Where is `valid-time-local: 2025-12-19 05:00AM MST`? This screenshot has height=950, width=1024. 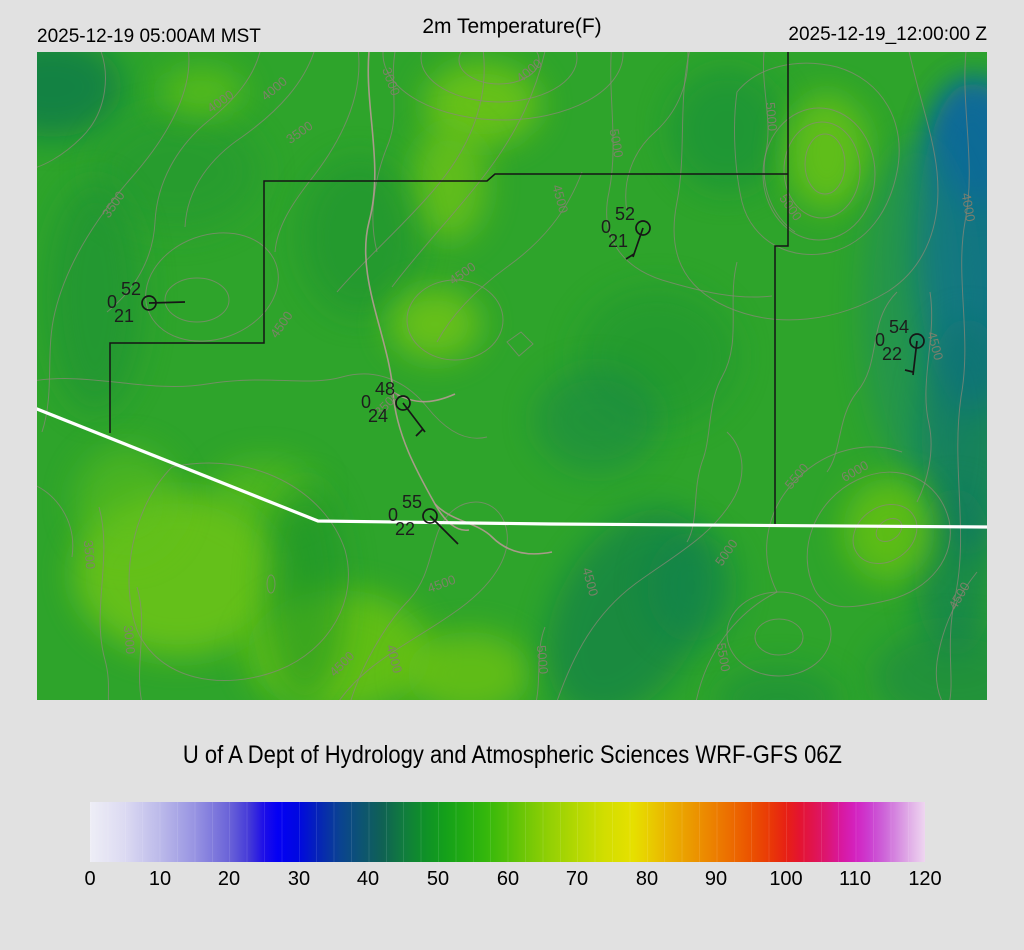
valid-time-local: 2025-12-19 05:00AM MST is located at coordinates (149, 36).